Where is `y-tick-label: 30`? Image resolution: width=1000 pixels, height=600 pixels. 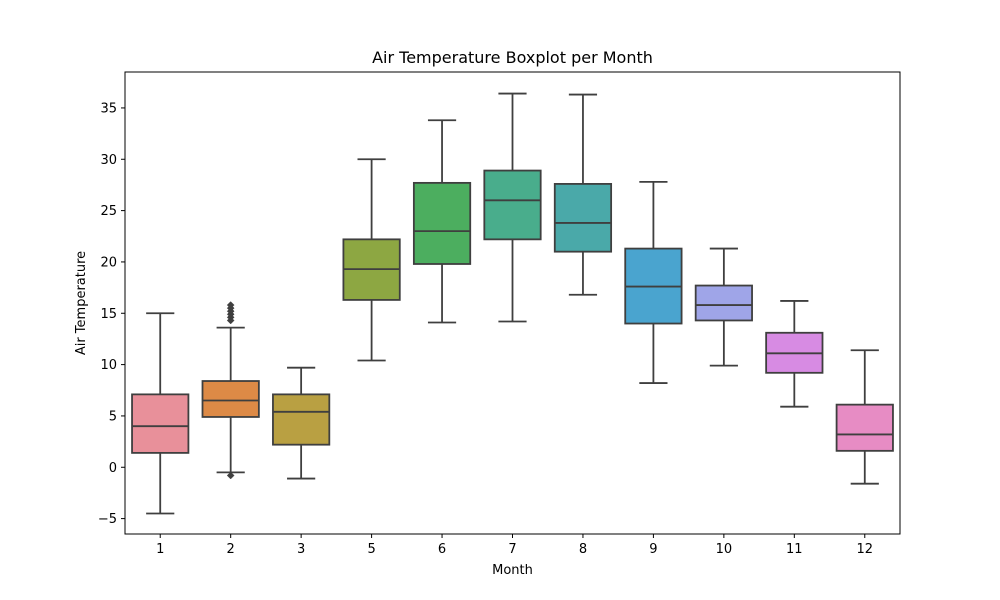 y-tick-label: 30 is located at coordinates (108, 160).